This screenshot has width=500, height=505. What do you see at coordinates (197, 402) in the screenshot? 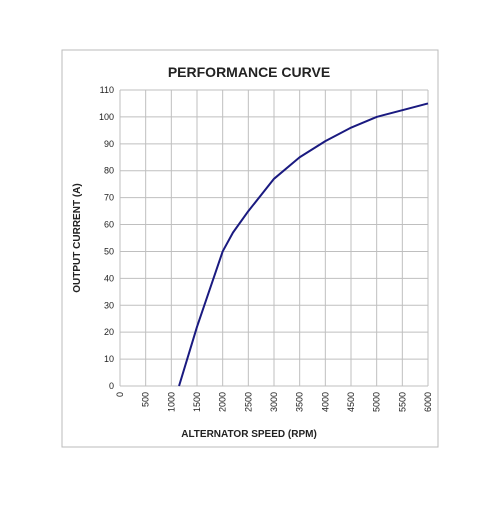
I see `x-tick-label: 1500` at bounding box center [197, 402].